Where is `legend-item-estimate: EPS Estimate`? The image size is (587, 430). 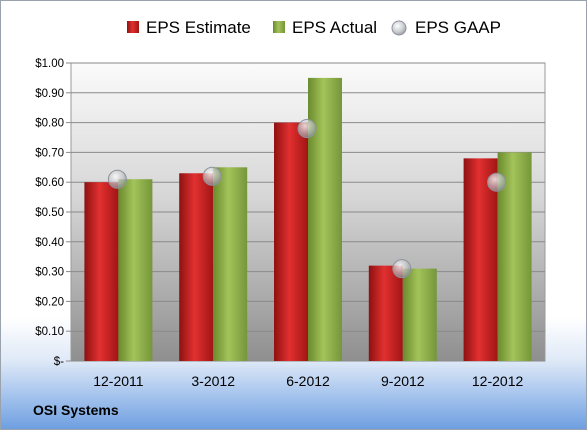 legend-item-estimate: EPS Estimate is located at coordinates (189, 27).